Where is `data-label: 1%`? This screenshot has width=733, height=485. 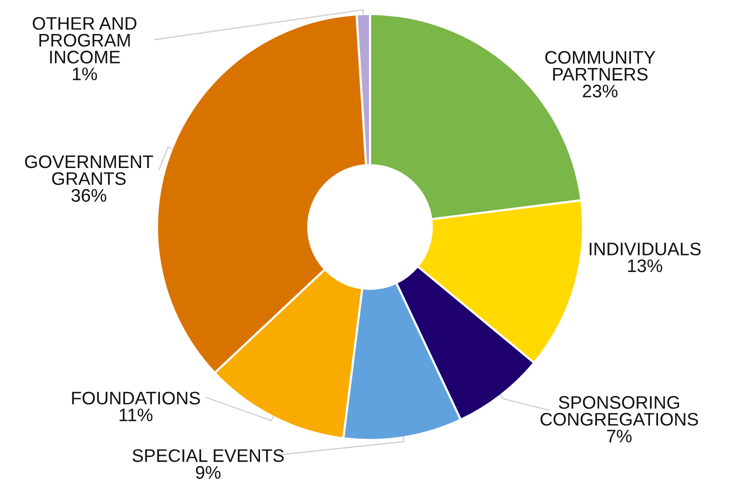
data-label: 1% is located at coordinates (84, 74).